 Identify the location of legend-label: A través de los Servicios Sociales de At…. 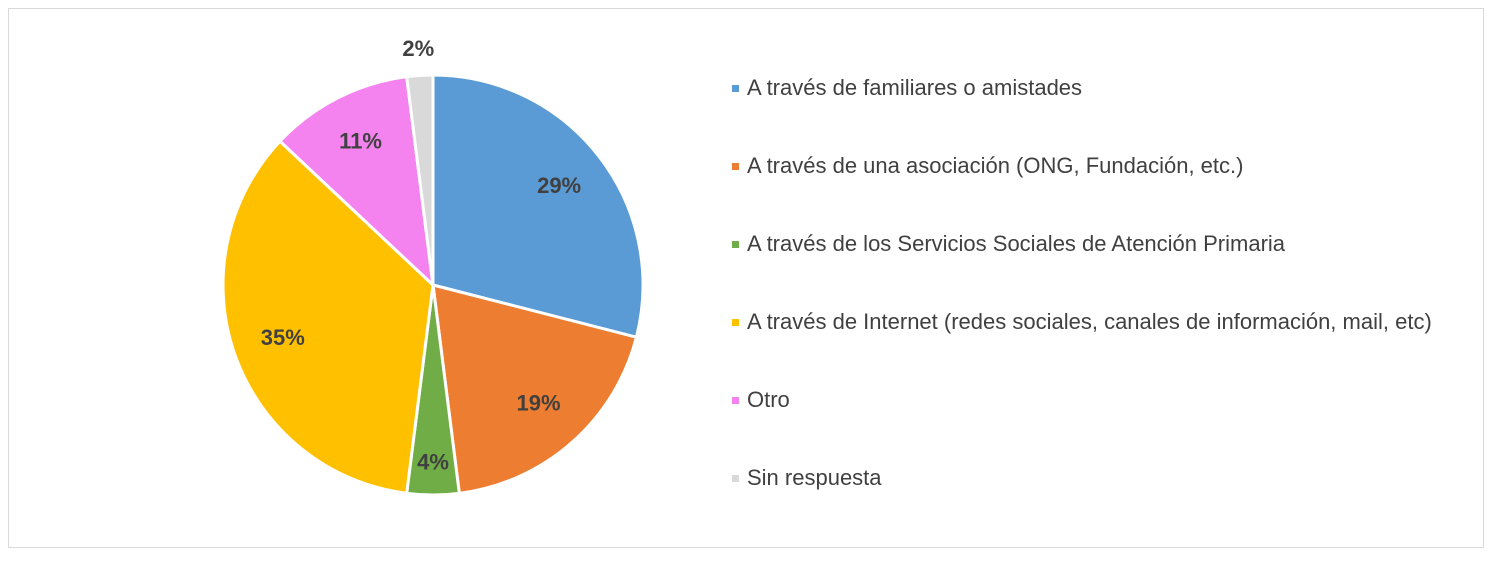
(1016, 243).